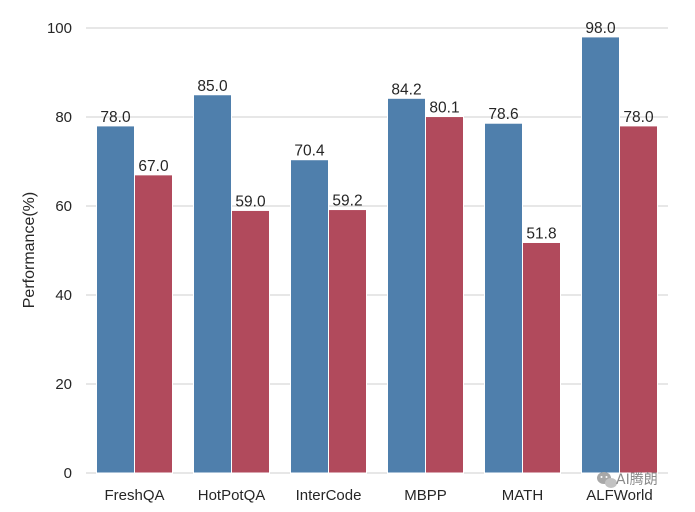 This screenshot has width=695, height=512. I want to click on x-tick-label: InterCode, so click(329, 495).